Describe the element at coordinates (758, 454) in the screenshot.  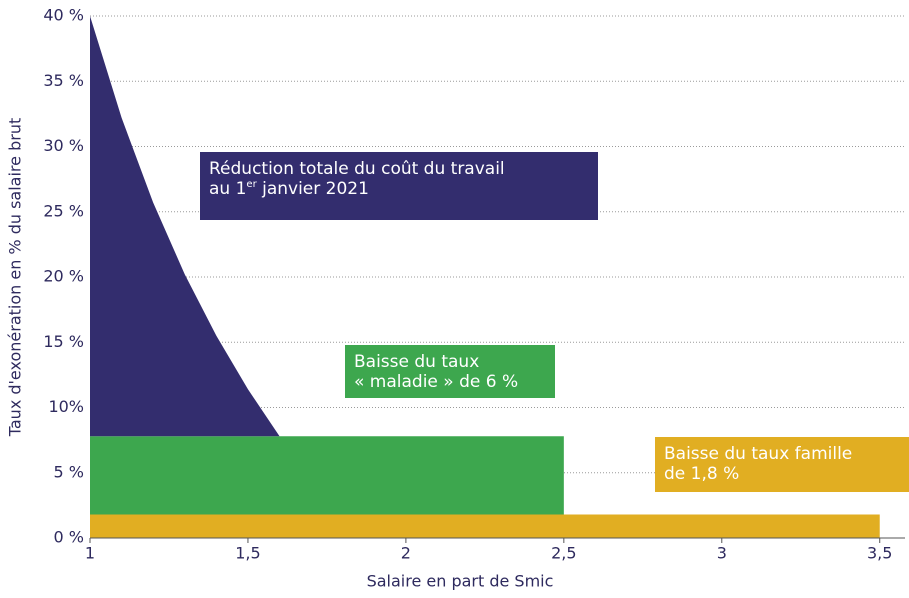
I see `annotation-text: Baisse du taux famille` at that location.